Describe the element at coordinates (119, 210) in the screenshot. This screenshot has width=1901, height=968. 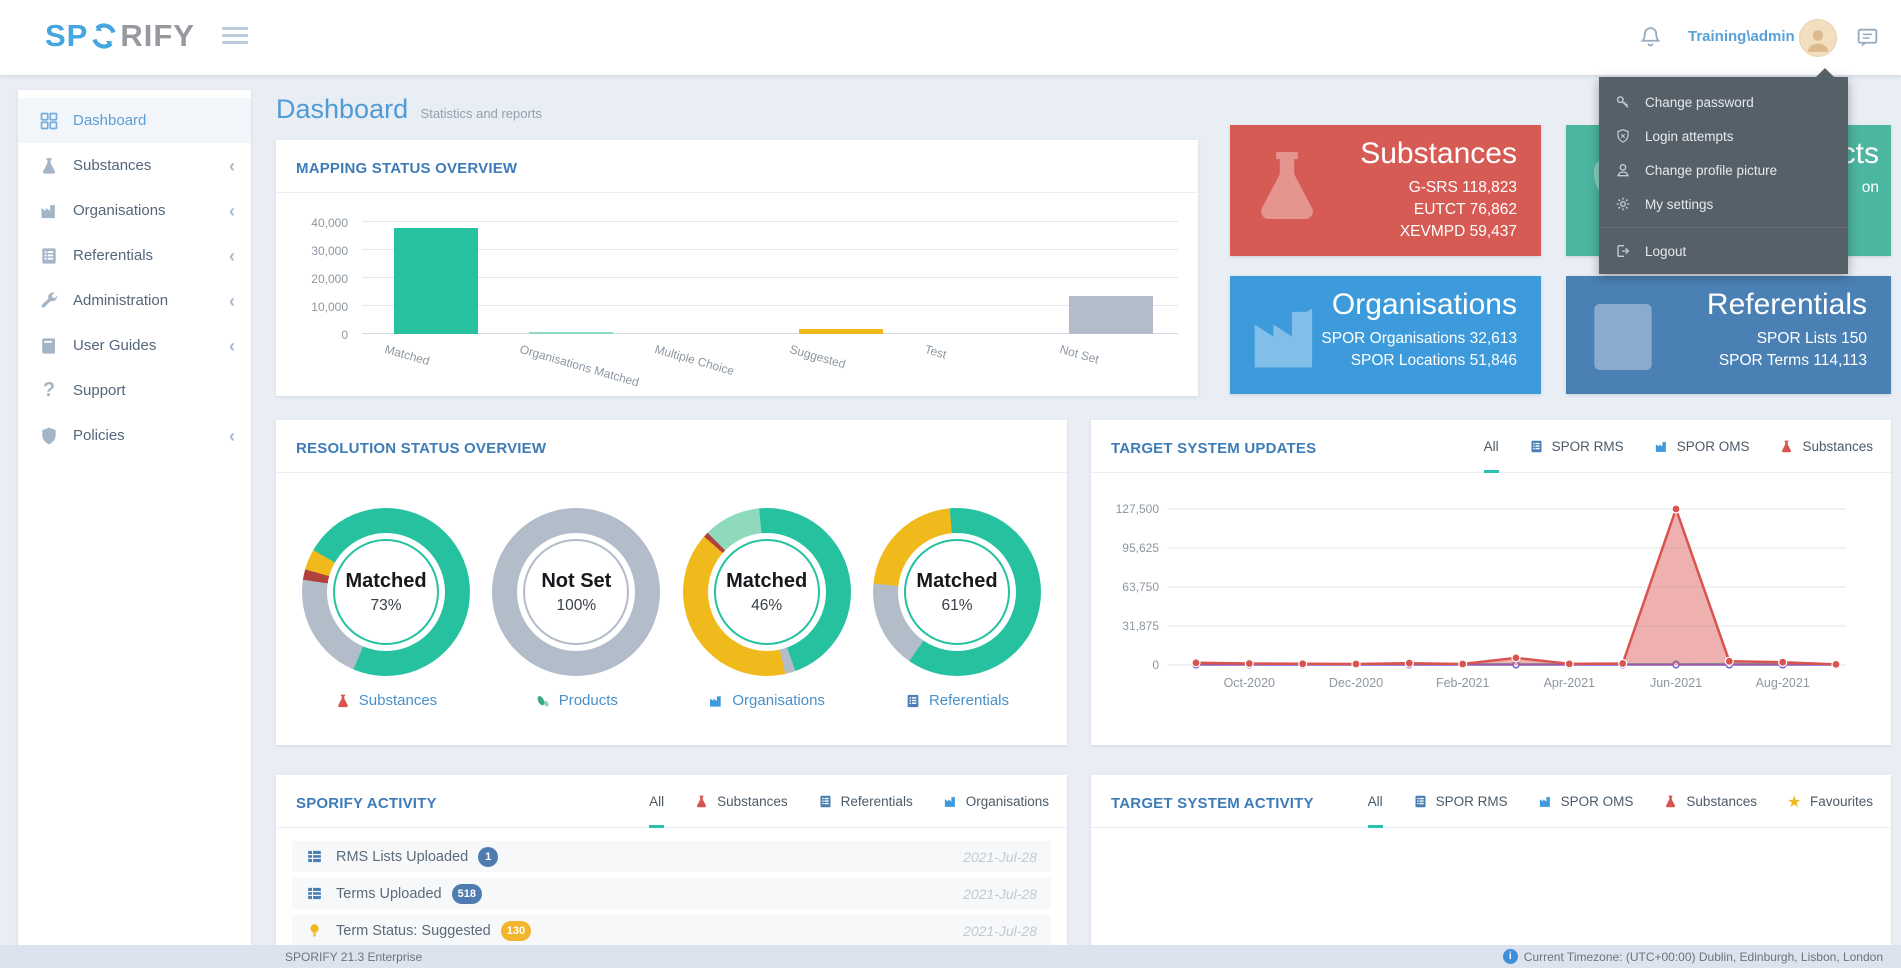
I see `sidebar-item-label: Organisations` at that location.